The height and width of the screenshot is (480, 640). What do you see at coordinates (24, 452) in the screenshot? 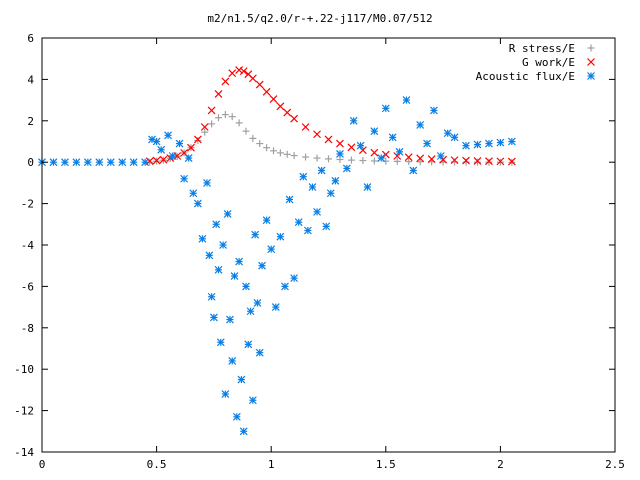
I see `y-tick-label: -14` at bounding box center [24, 452].